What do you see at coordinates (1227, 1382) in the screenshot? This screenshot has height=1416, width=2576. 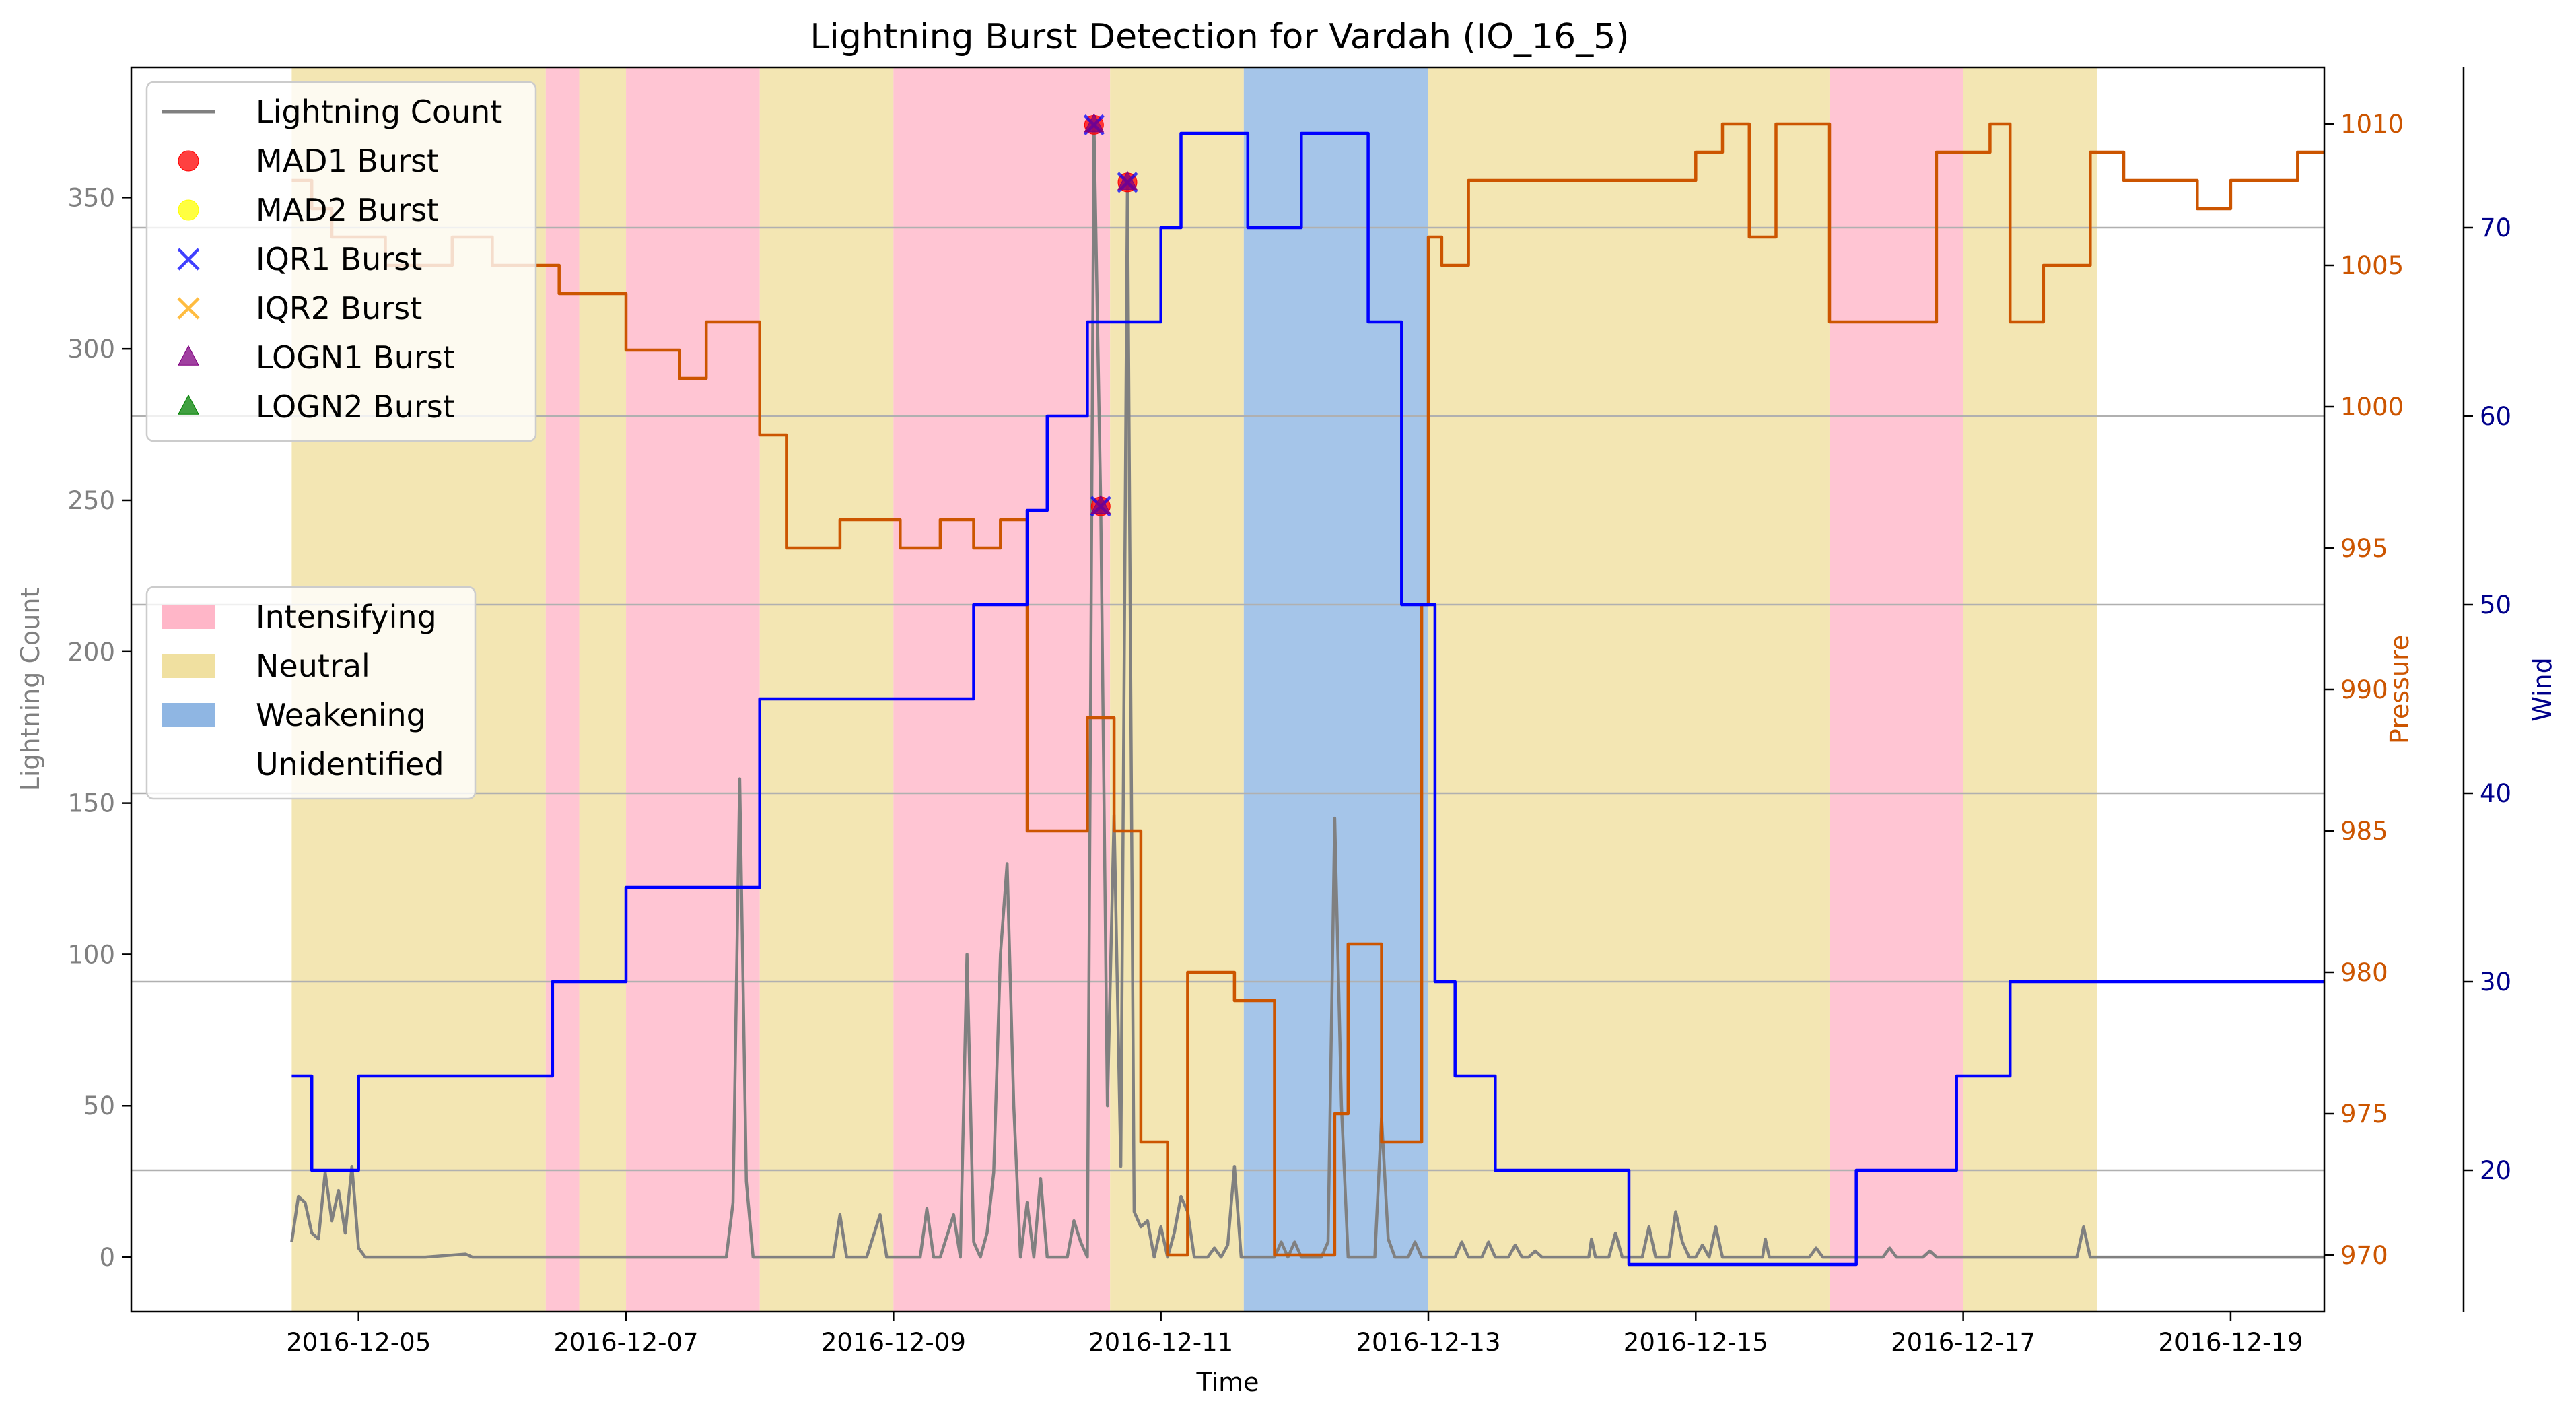 I see `x-axis-label: Time` at bounding box center [1227, 1382].